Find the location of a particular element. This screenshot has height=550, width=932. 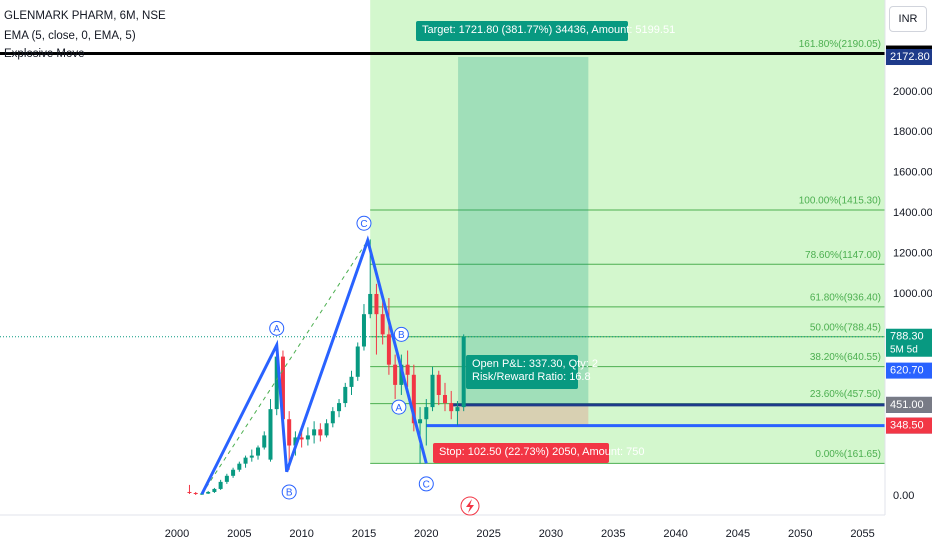

pnl-label: Risk/Reward Ratio: 16.8 is located at coordinates (531, 377).